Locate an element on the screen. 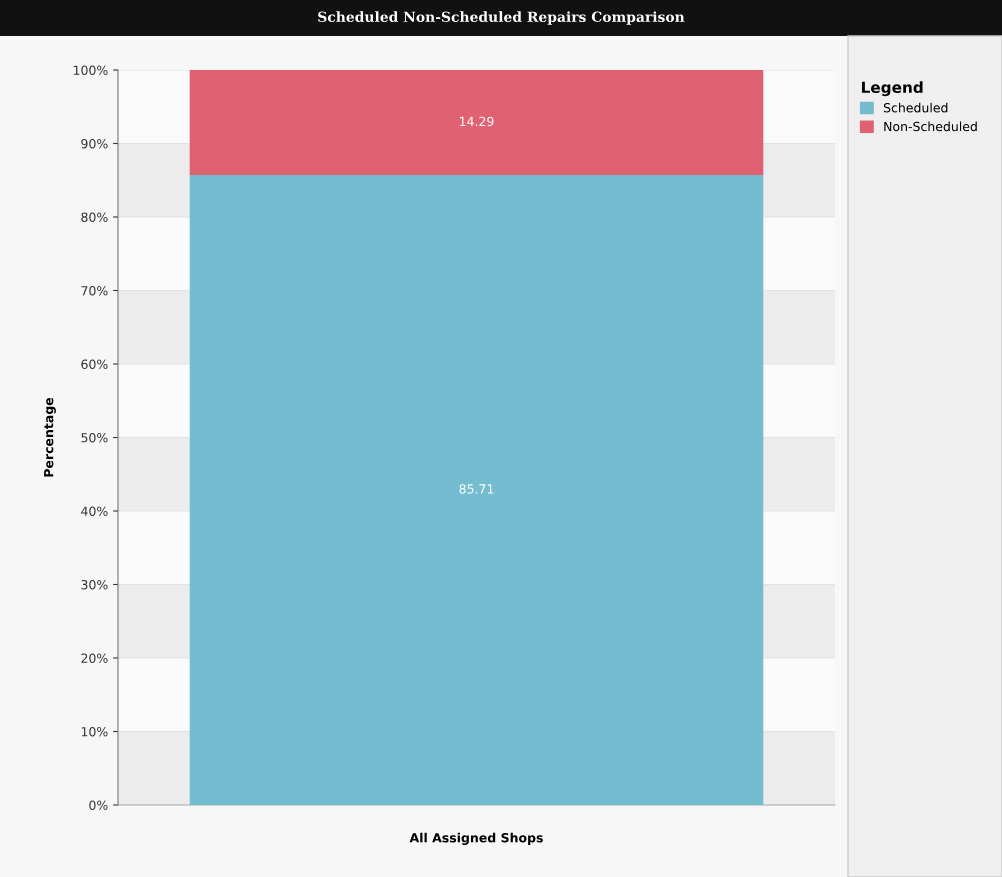 This screenshot has height=877, width=1002. y-tick-label: 50% is located at coordinates (94, 437).